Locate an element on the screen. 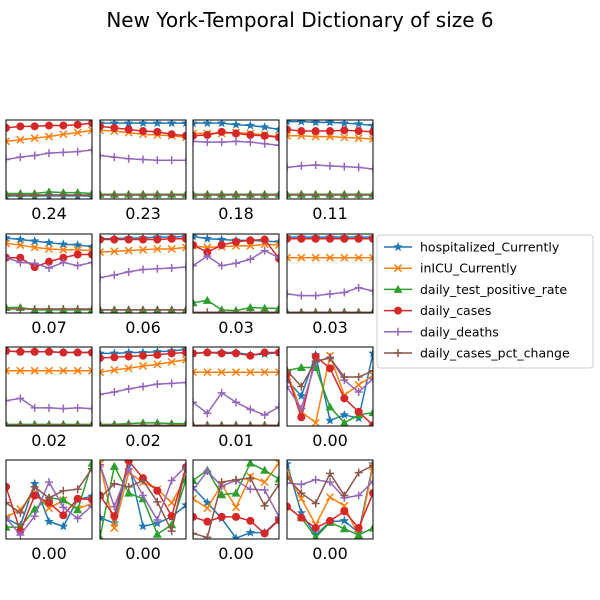 The image size is (600, 600). legend-entry: inICU_Currently is located at coordinates (469, 268).